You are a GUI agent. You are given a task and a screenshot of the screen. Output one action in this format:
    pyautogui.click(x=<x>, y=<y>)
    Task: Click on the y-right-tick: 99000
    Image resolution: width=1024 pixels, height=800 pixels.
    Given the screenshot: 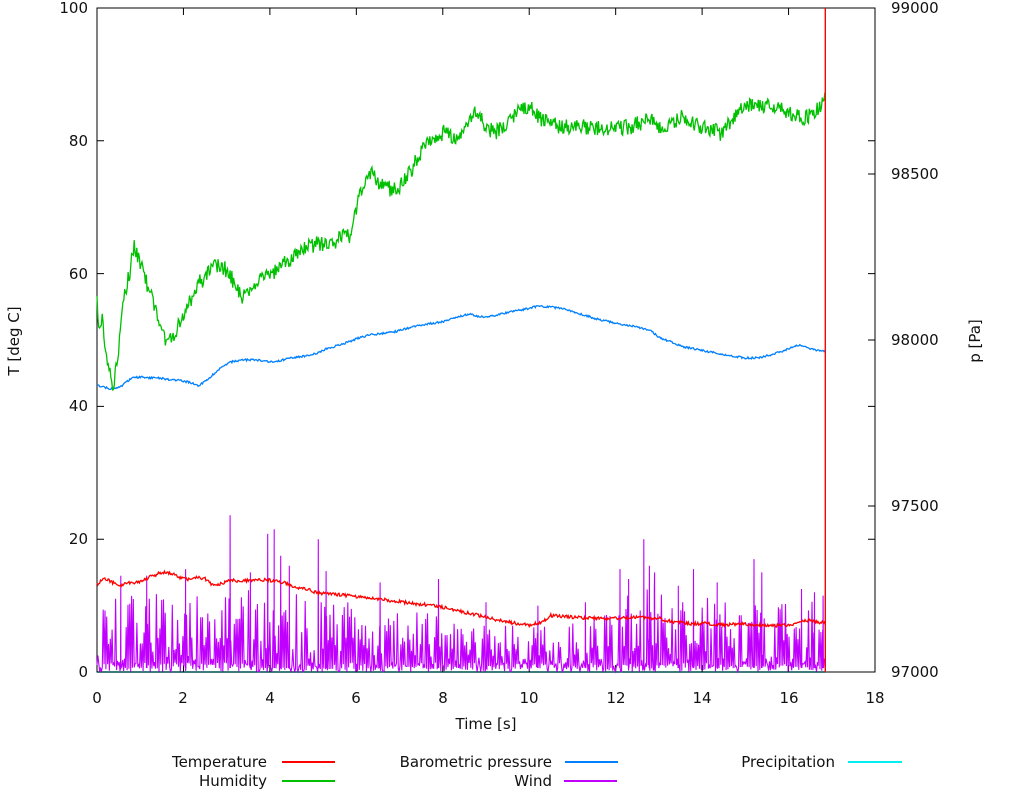 What is the action you would take?
    pyautogui.click(x=915, y=8)
    